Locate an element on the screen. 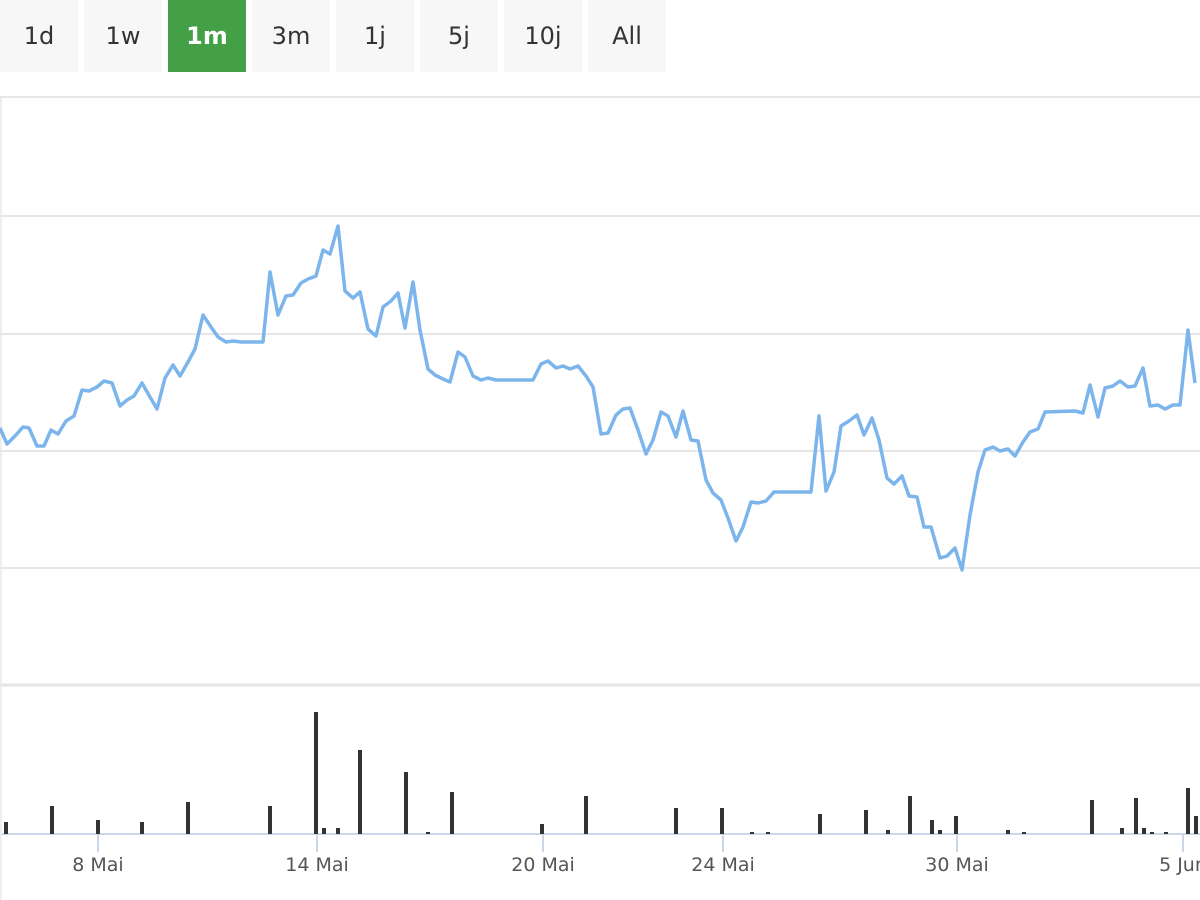 The width and height of the screenshot is (1200, 900). range-button: 3m is located at coordinates (291, 36).